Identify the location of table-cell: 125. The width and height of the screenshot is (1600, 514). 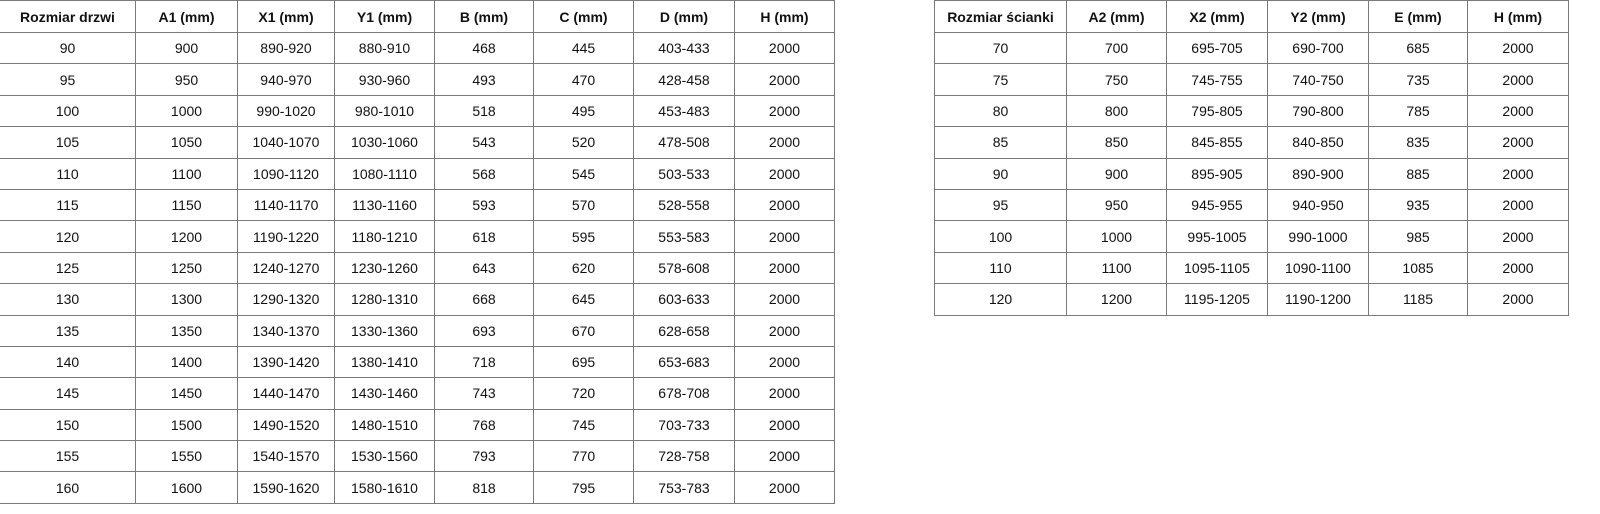
(68, 268).